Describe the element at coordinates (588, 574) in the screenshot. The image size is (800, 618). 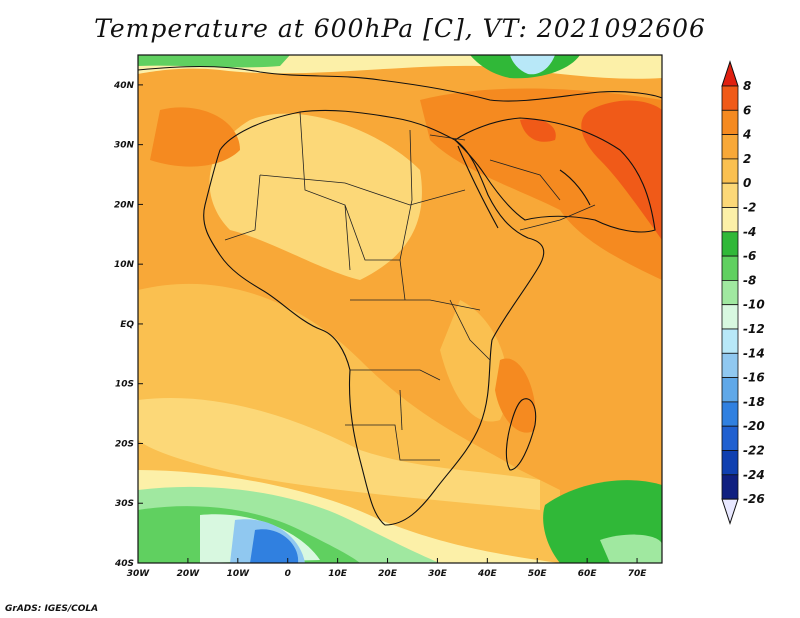
I see `lon-tick-label: 60E` at that location.